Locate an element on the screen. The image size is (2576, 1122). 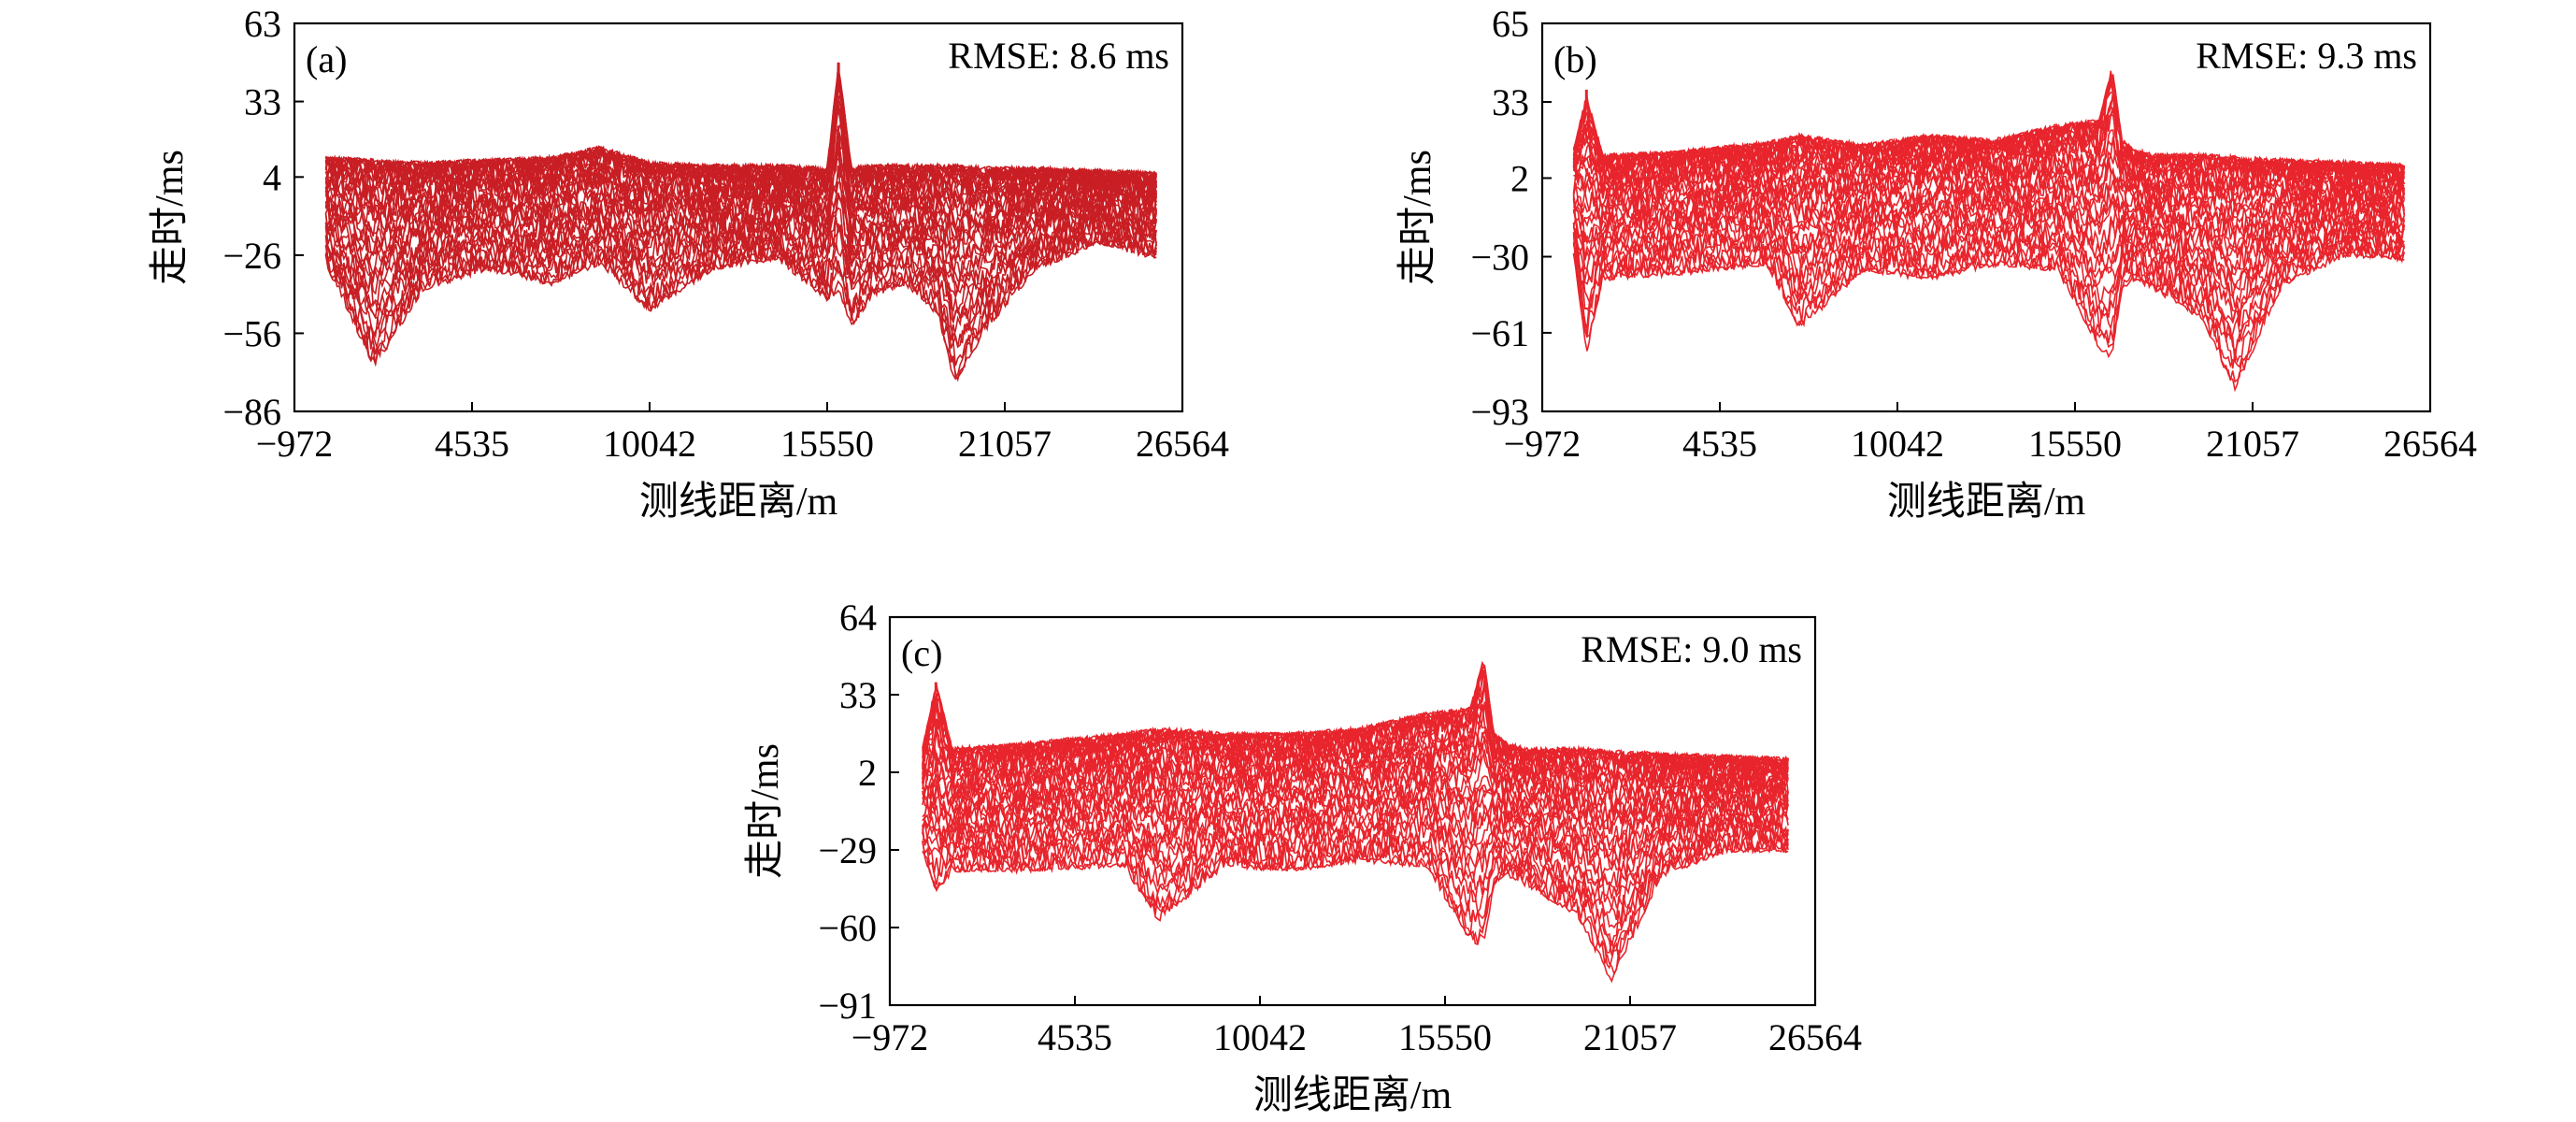
panel-label-b: (b) is located at coordinates (1575, 59).